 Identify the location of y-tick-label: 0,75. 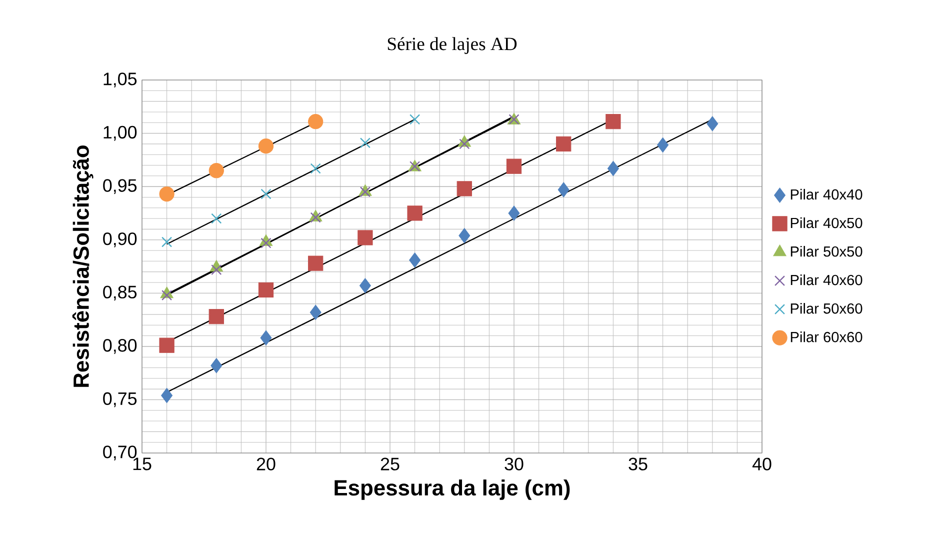
(120, 400).